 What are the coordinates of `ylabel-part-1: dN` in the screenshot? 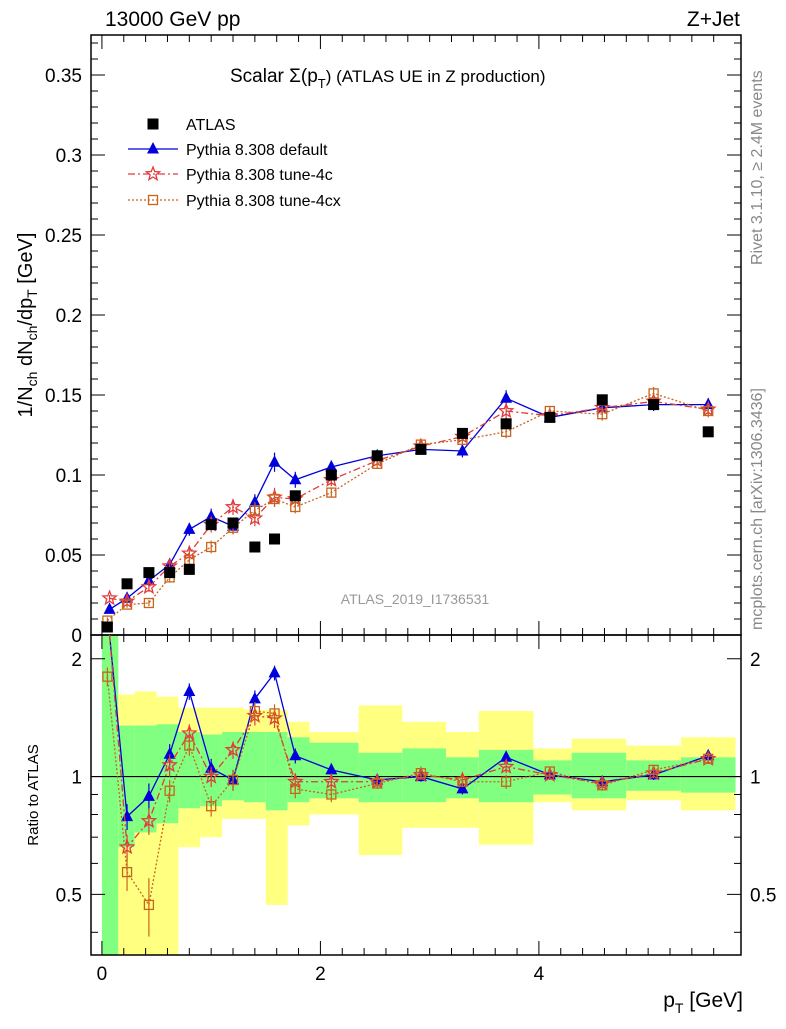 It's located at (26, 355).